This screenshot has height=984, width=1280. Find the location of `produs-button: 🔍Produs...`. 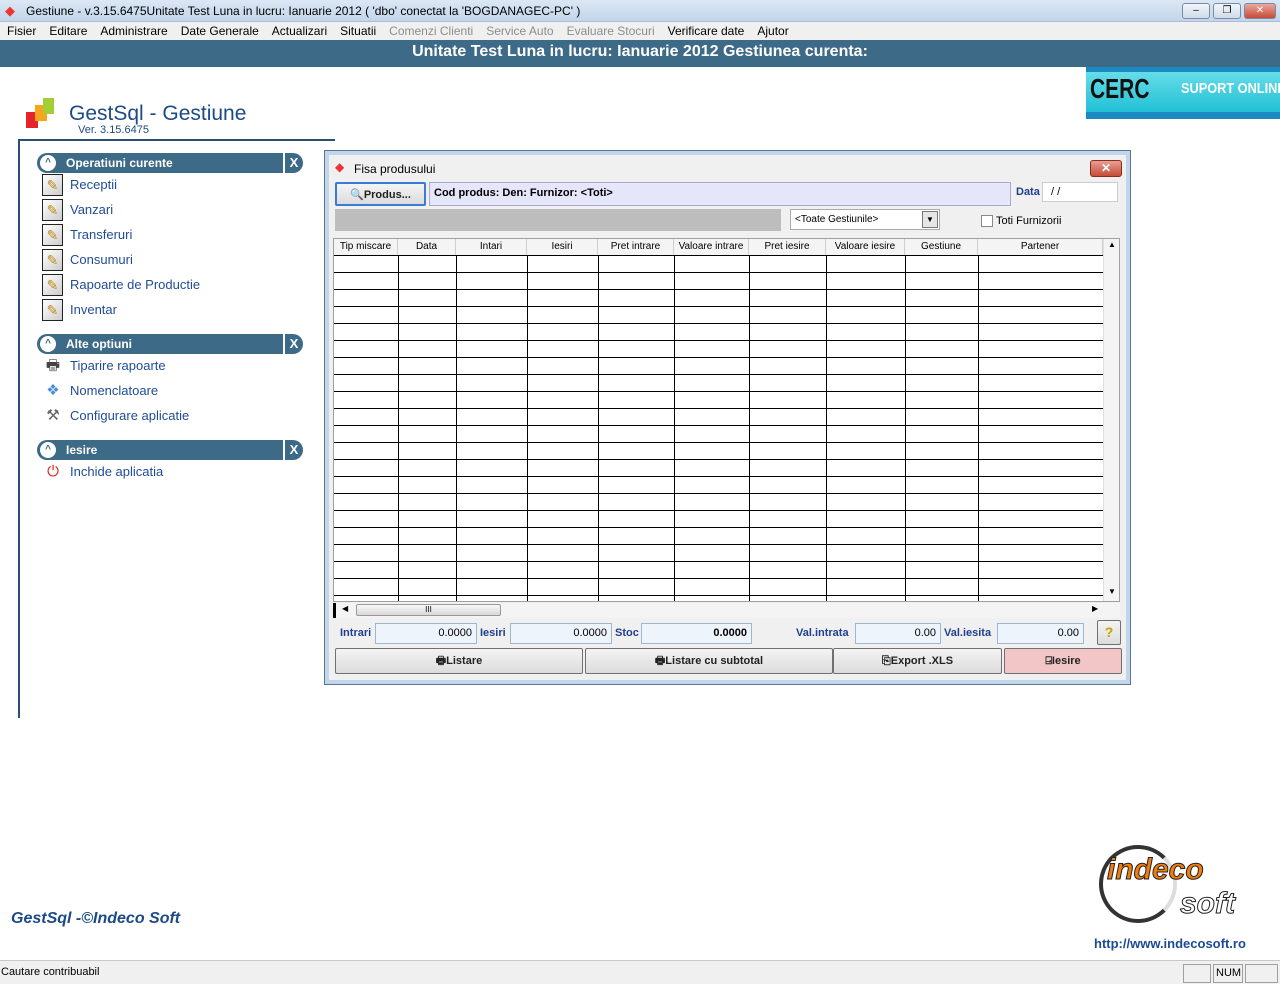

produs-button: 🔍Produs... is located at coordinates (380, 194).